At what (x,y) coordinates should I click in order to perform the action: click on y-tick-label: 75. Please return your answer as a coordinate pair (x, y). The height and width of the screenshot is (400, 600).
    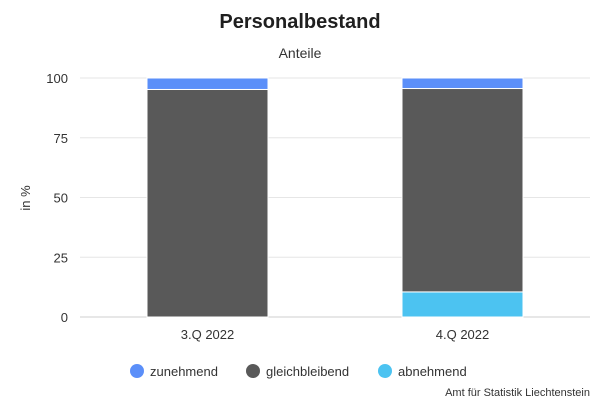
    Looking at the image, I should click on (61, 138).